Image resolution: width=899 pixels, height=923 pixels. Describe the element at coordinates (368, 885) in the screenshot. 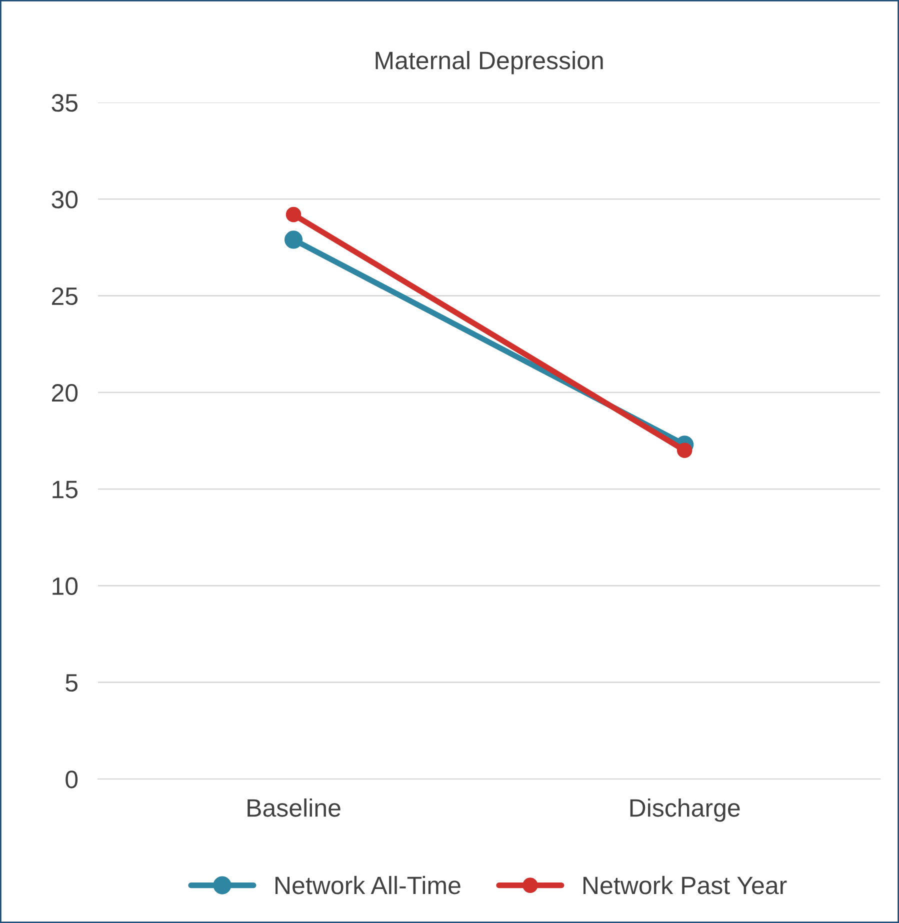

I see `legend-label: Network All-Time` at that location.